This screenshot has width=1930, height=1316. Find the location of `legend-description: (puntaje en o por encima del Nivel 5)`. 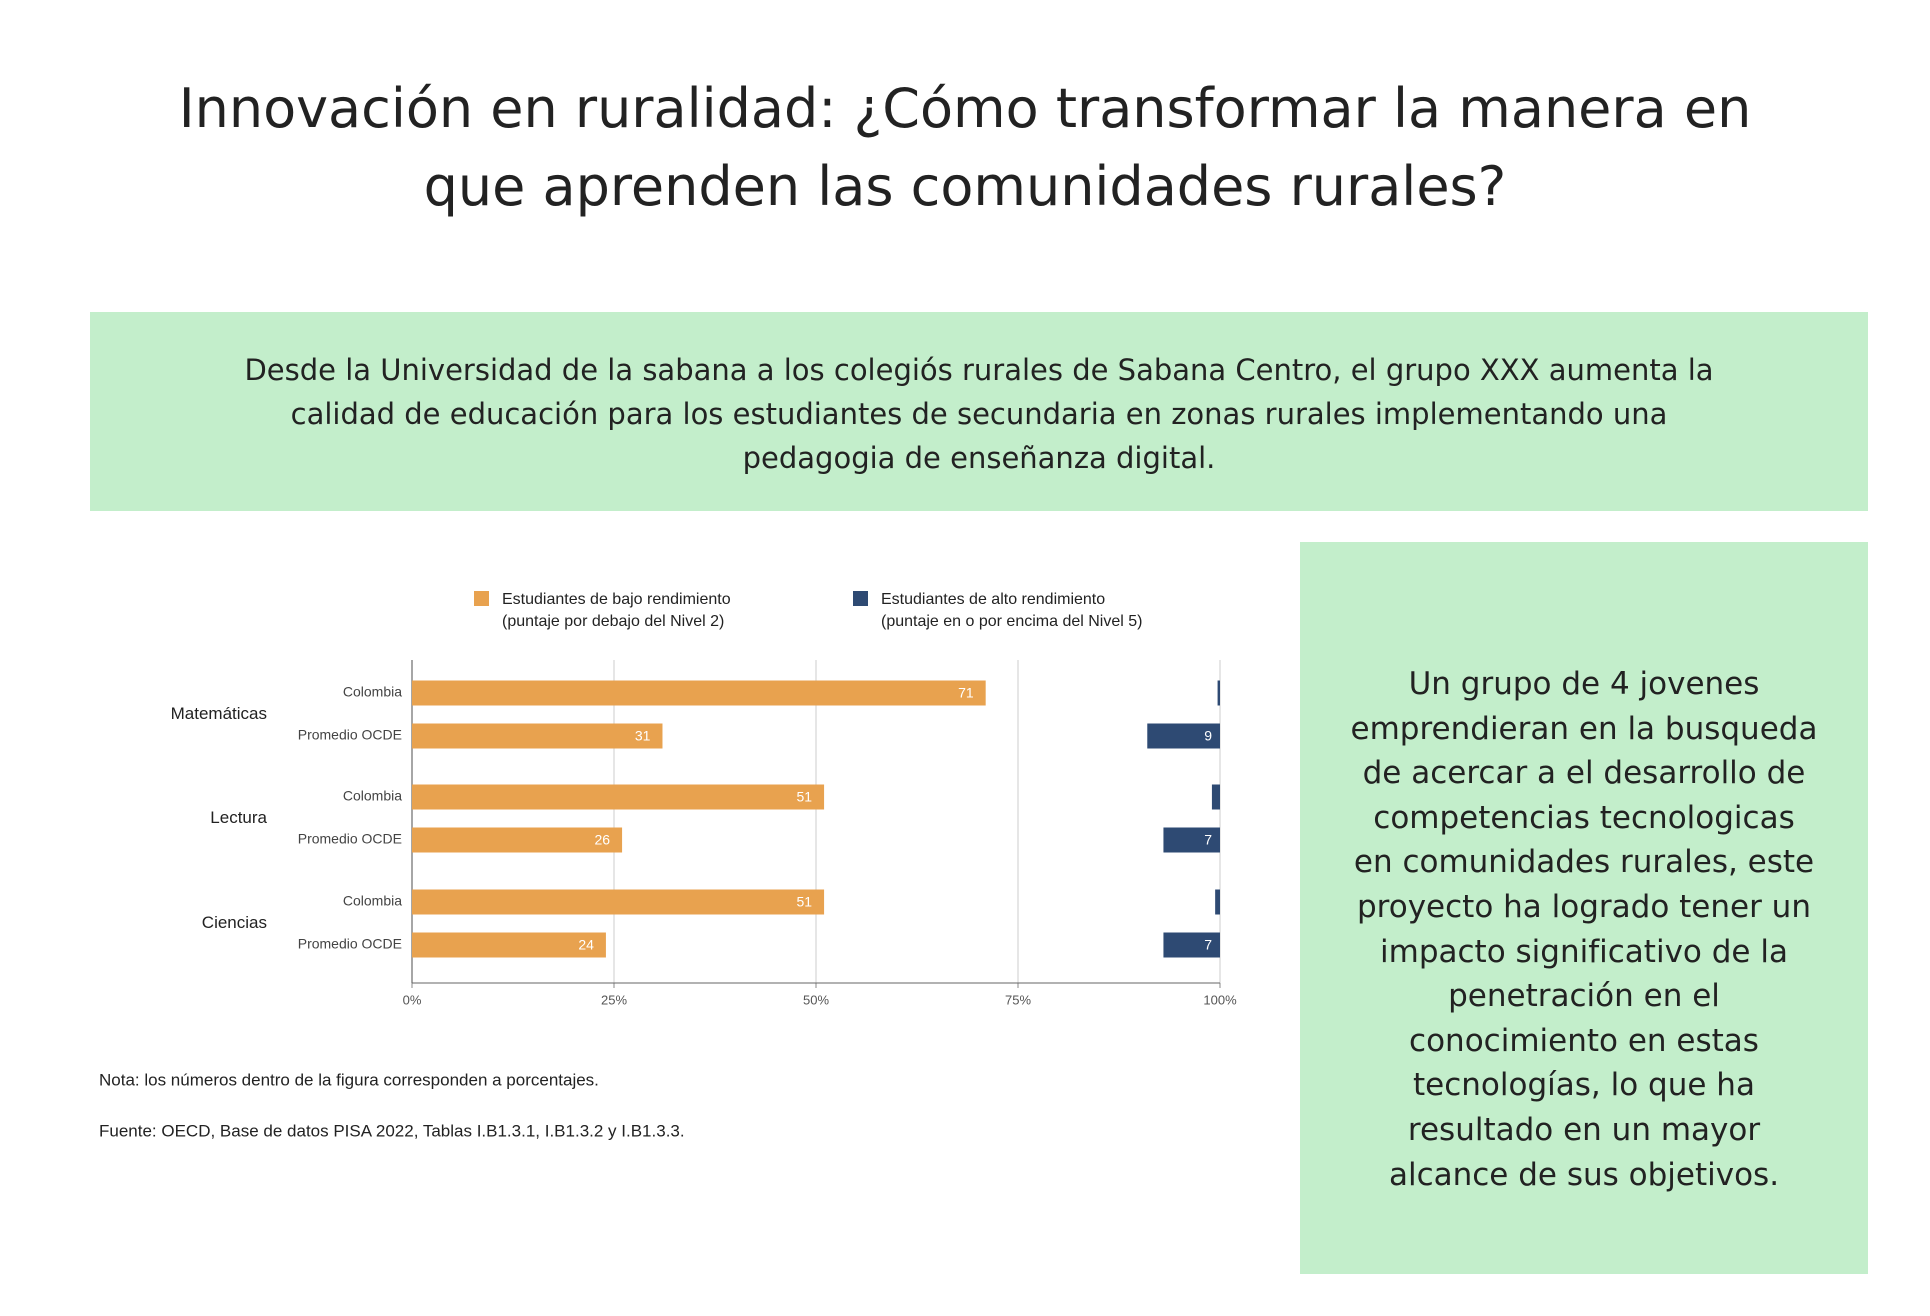

legend-description: (puntaje en o por encima del Nivel 5) is located at coordinates (1011, 621).